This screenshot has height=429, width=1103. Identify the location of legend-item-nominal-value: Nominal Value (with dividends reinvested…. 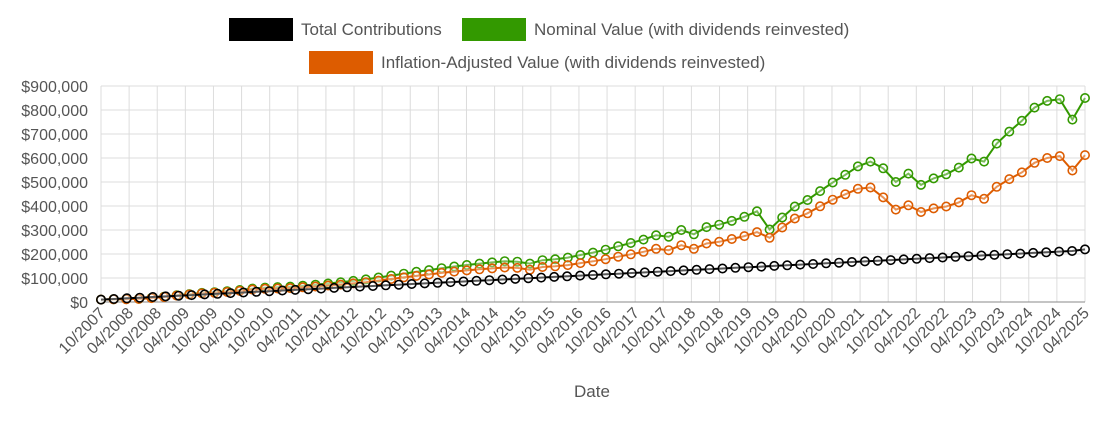
(655, 29).